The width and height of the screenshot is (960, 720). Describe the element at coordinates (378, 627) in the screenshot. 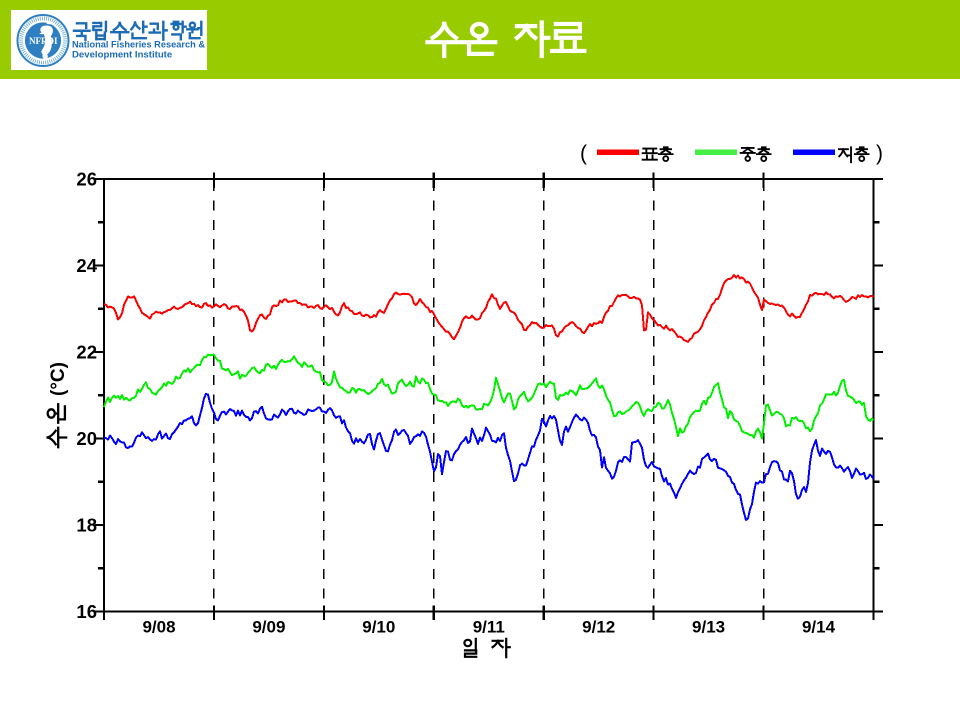

I see `svg-text: 9/10` at that location.